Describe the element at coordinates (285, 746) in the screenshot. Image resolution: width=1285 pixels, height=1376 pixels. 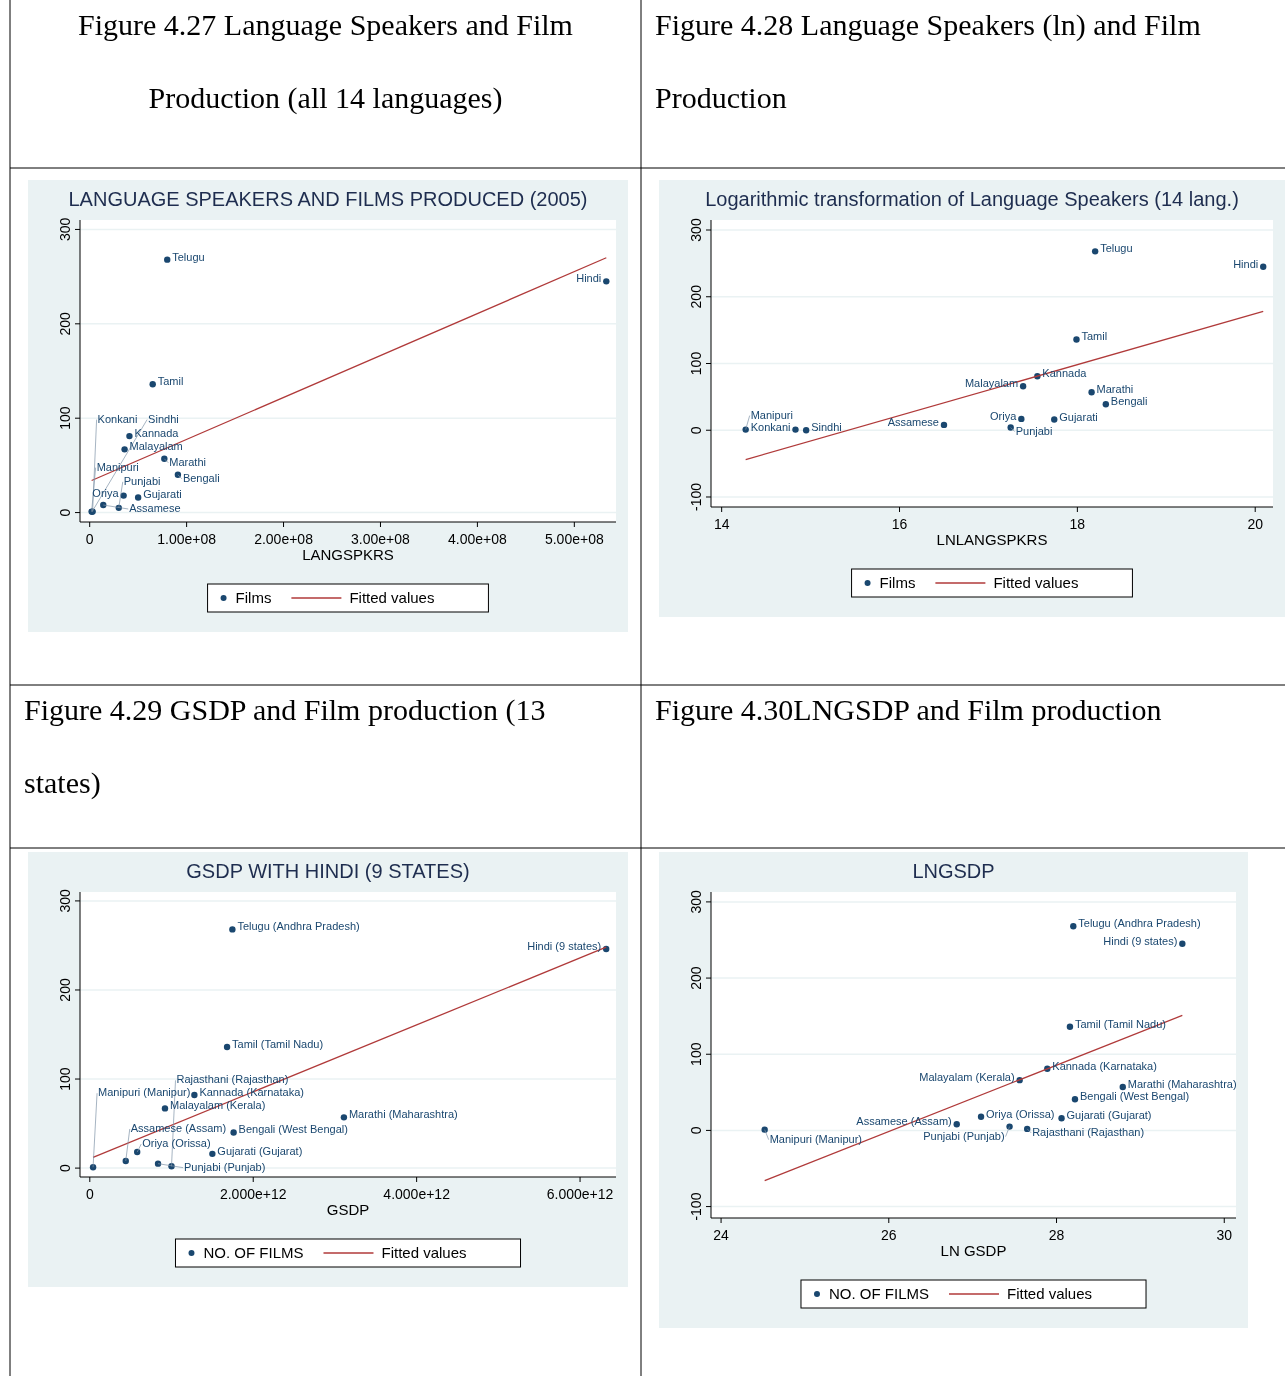
I see `chart-title: Figure 4.29 GSDP and Film production (13 states)` at that location.